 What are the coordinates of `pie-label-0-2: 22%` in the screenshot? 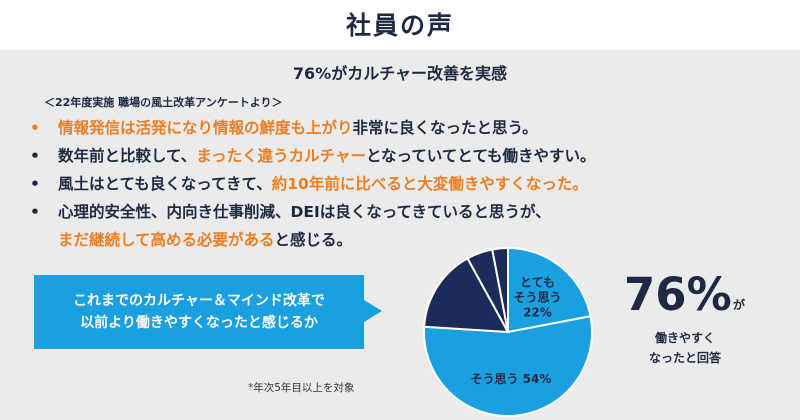 It's located at (537, 312).